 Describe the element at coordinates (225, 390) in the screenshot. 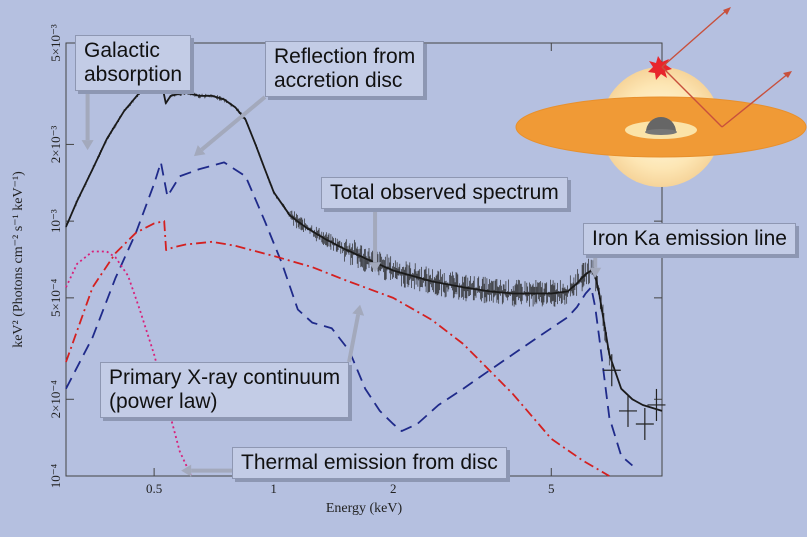

I see `annotation-primary-continuum: Primary X-ray continuum (power law)` at that location.